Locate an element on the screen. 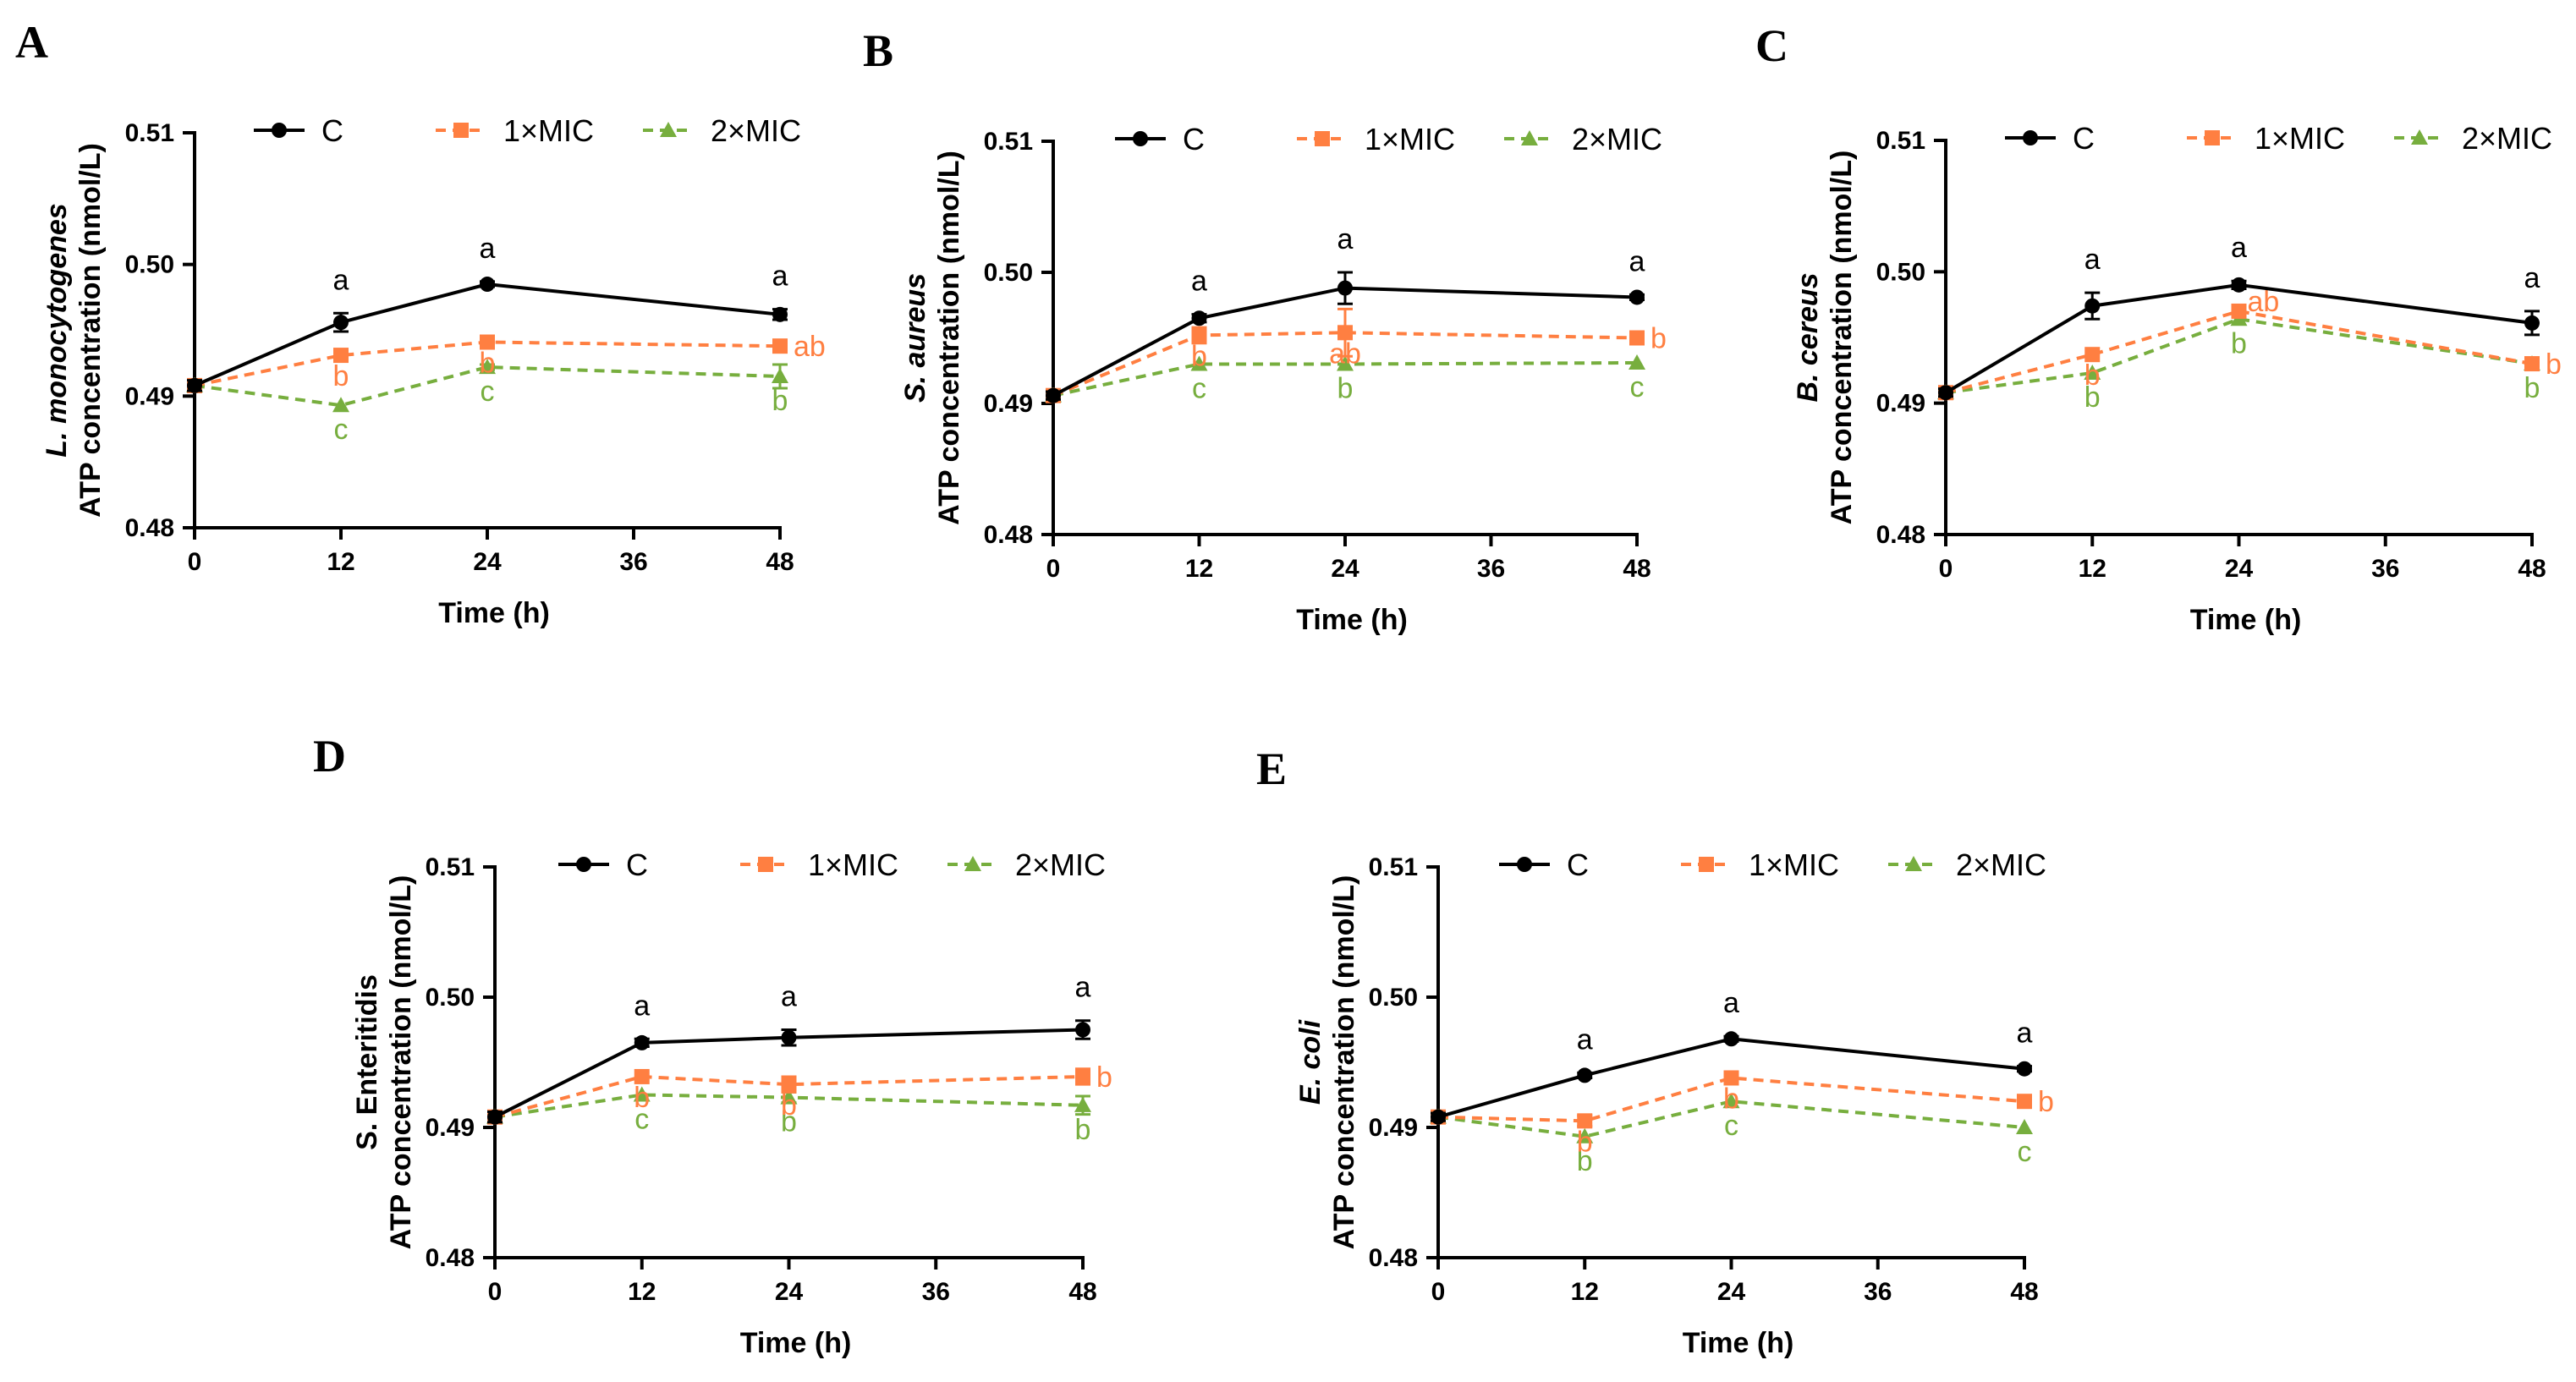 Image resolution: width=2576 pixels, height=1382 pixels. y-axis-title-species: S. aureus is located at coordinates (915, 338).